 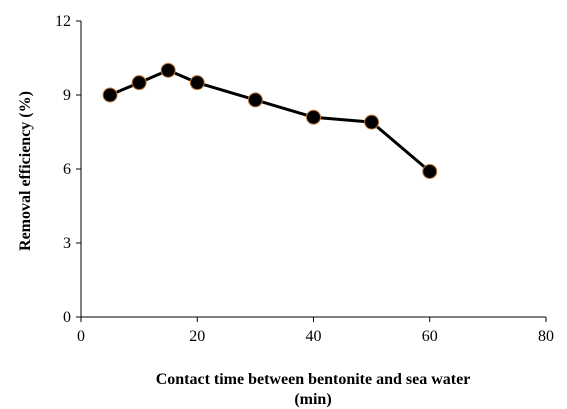 I want to click on x-tick-label: 40, so click(x=314, y=336).